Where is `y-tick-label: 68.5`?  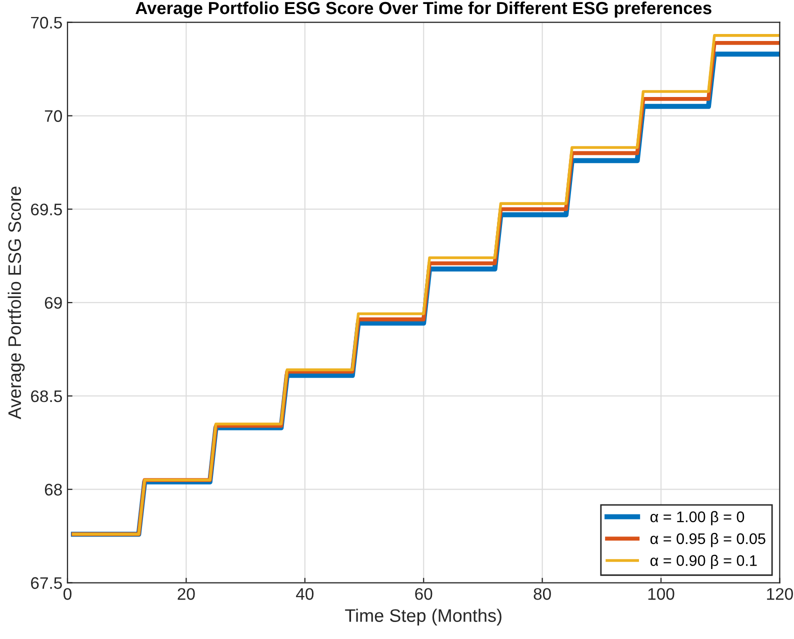
y-tick-label: 68.5 is located at coordinates (46, 396).